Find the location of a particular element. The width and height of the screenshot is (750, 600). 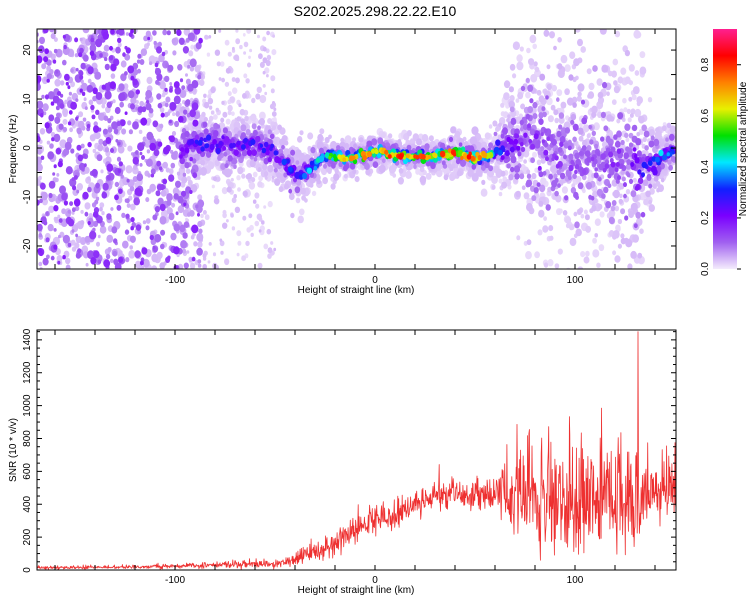

y-tick-label: 20 is located at coordinates (27, 50).